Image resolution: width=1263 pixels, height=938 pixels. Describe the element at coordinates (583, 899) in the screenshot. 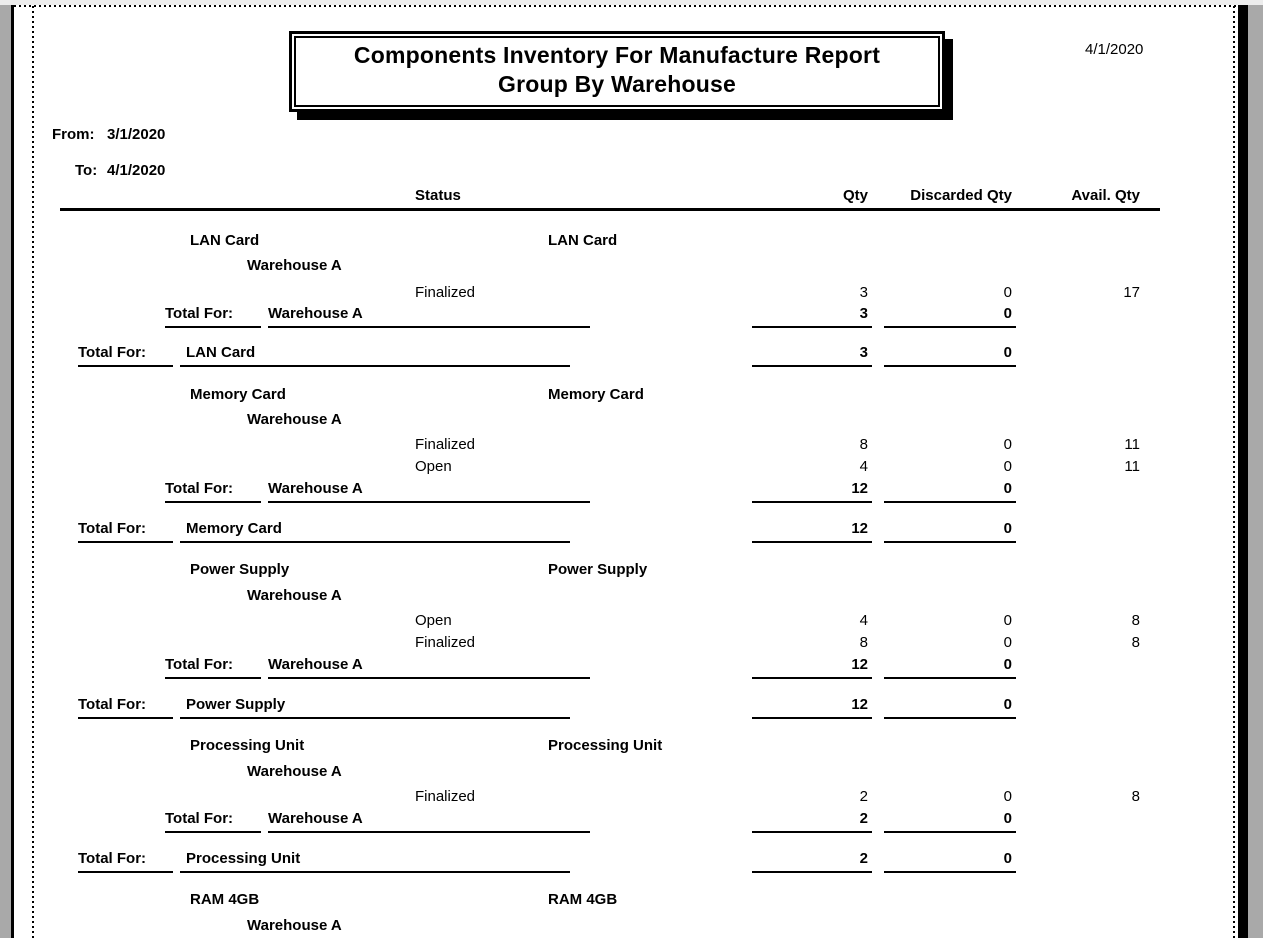

I see `component-center-label: RAM 4GB` at that location.